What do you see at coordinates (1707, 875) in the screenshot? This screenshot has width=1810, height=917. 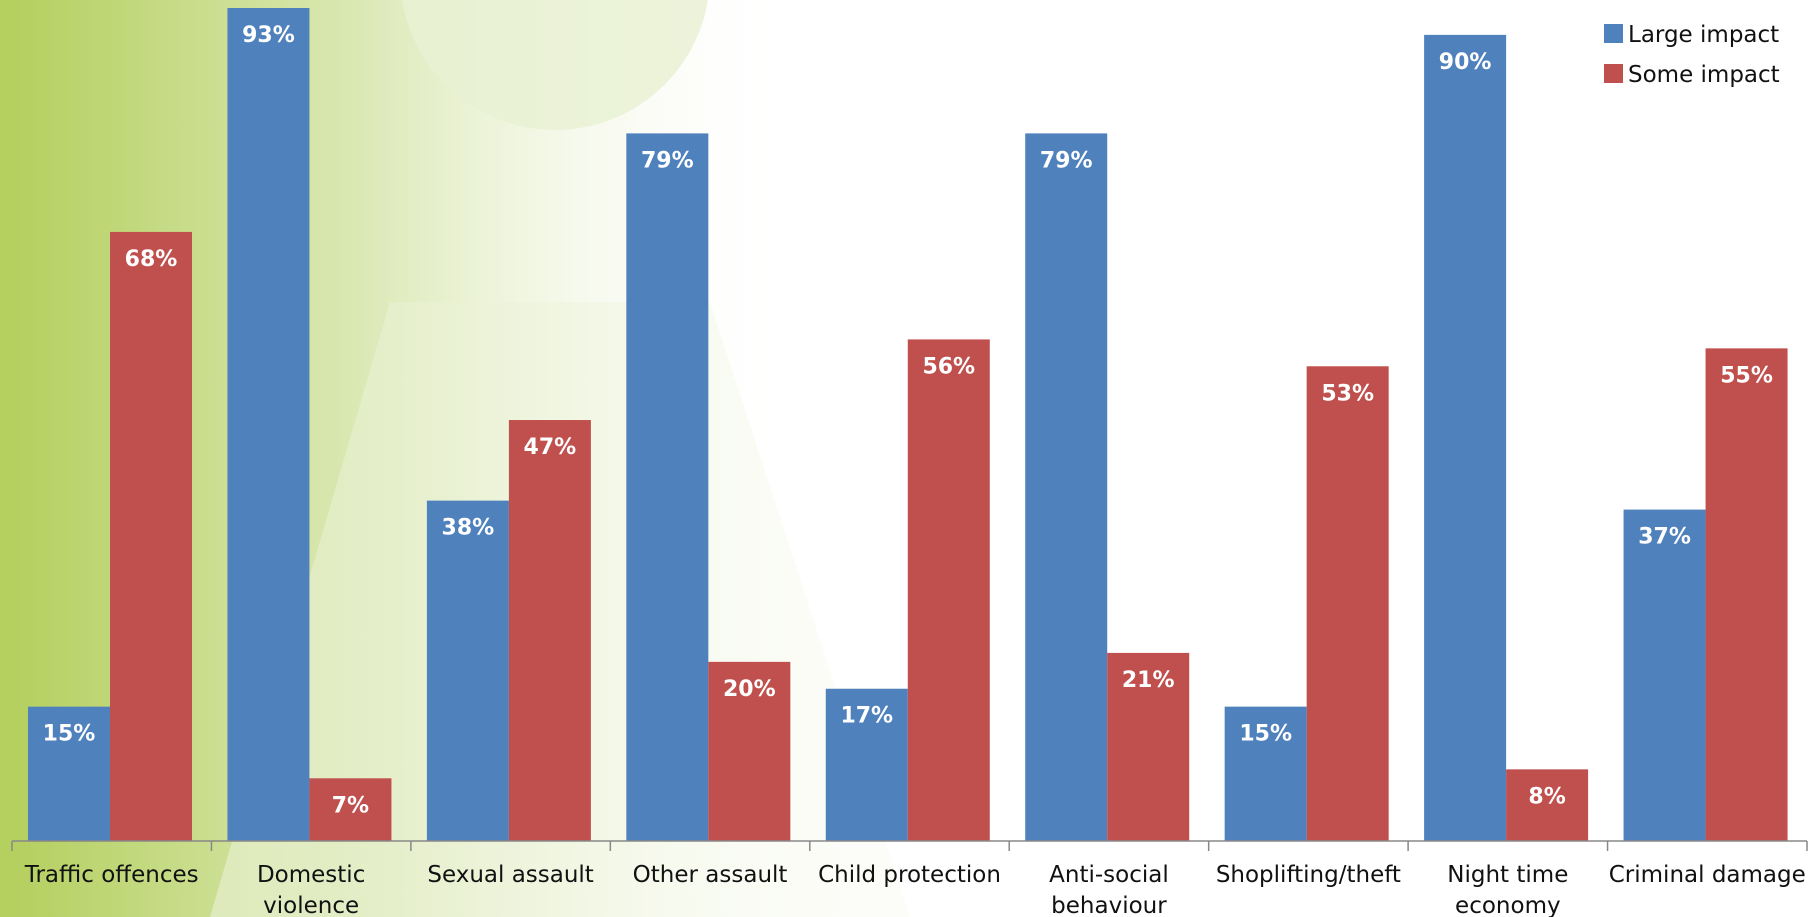 I see `category-label: Criminal damage` at bounding box center [1707, 875].